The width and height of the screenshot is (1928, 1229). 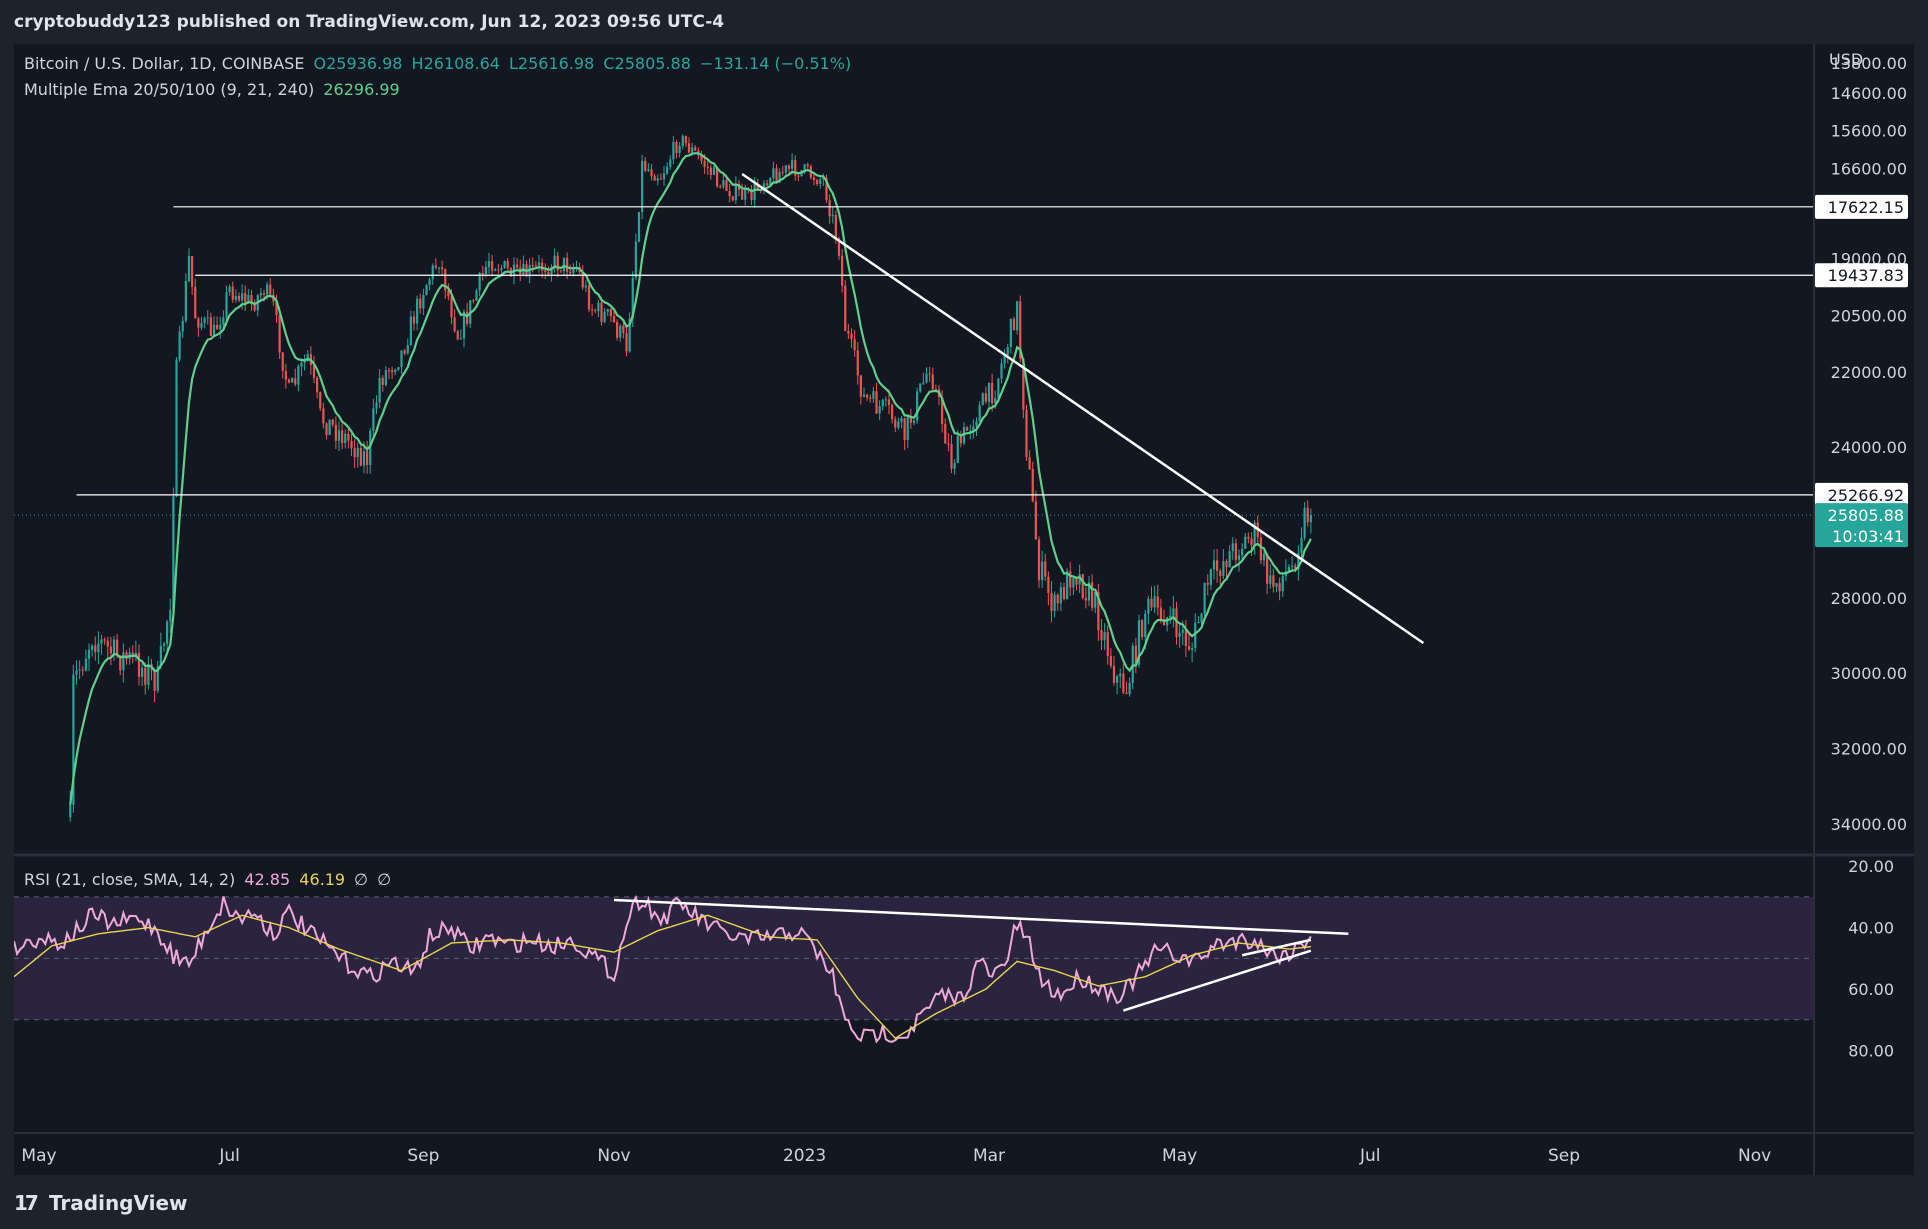 I want to click on ohlc-close: C25805.88, so click(x=647, y=63).